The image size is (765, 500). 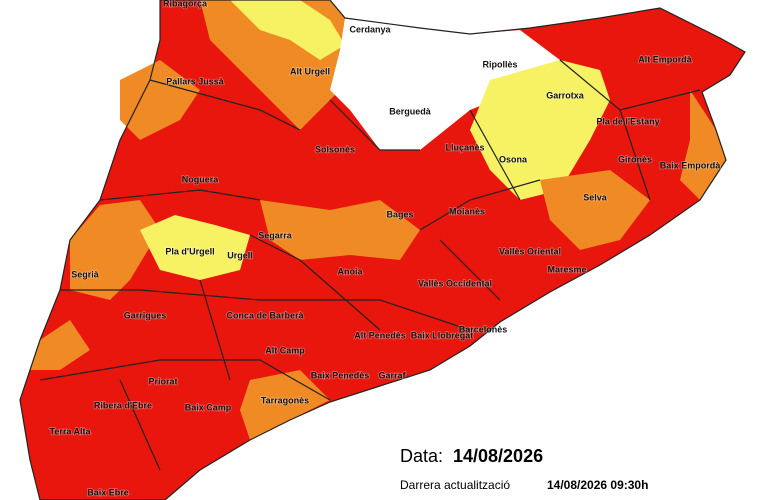 What do you see at coordinates (635, 159) in the screenshot?
I see `region-label: Gironès` at bounding box center [635, 159].